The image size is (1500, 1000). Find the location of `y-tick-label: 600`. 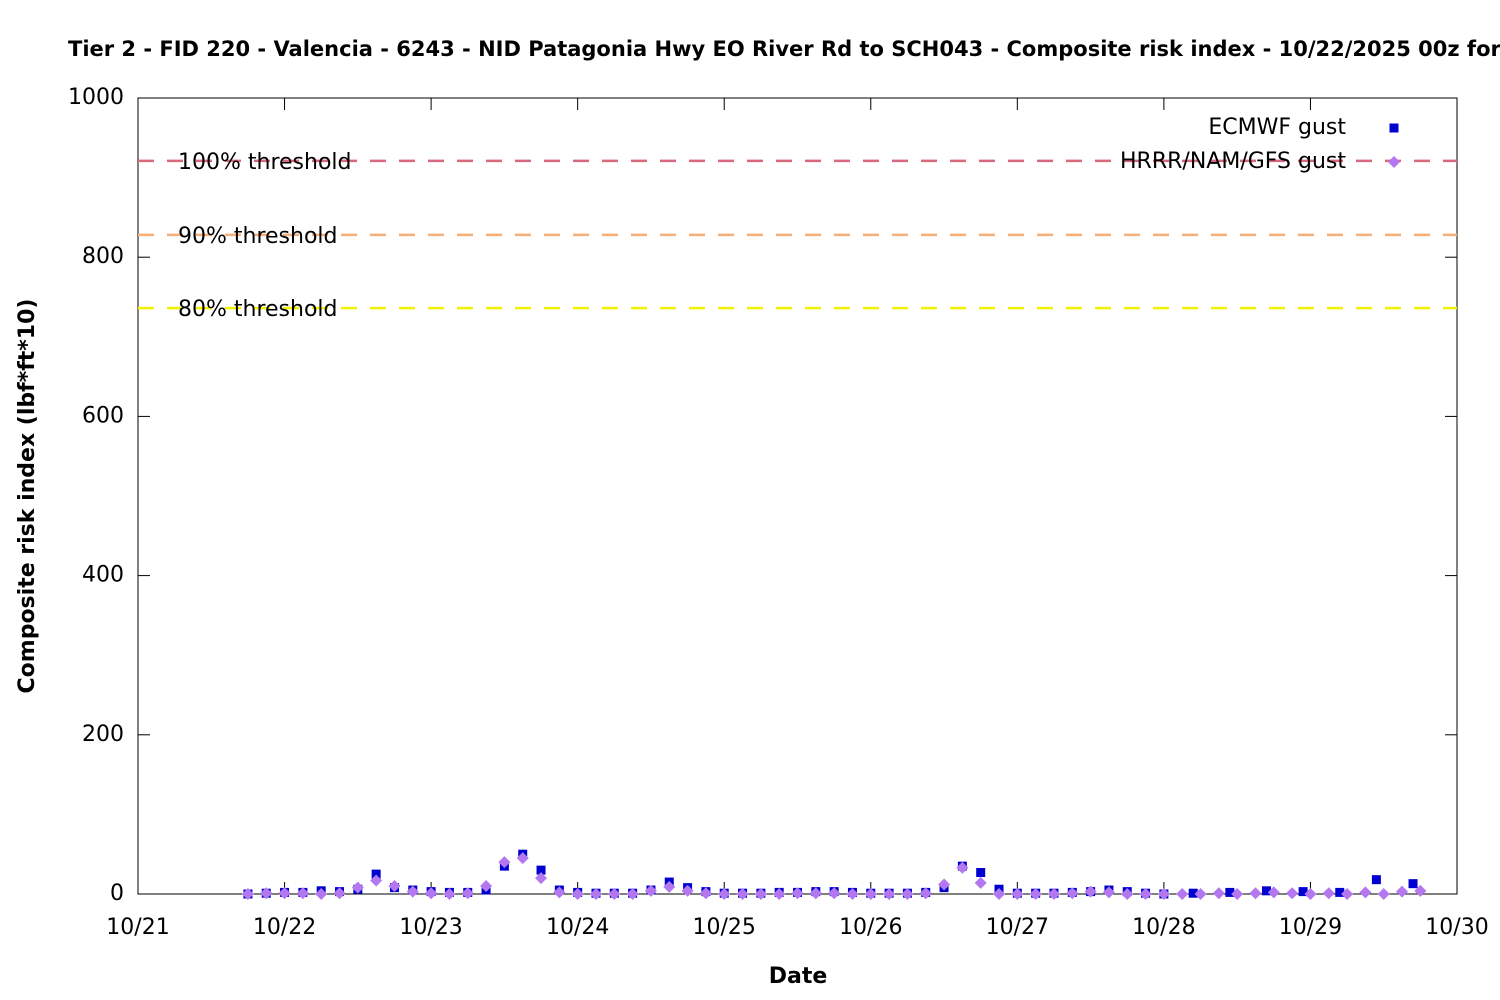

y-tick-label: 600 is located at coordinates (103, 415).